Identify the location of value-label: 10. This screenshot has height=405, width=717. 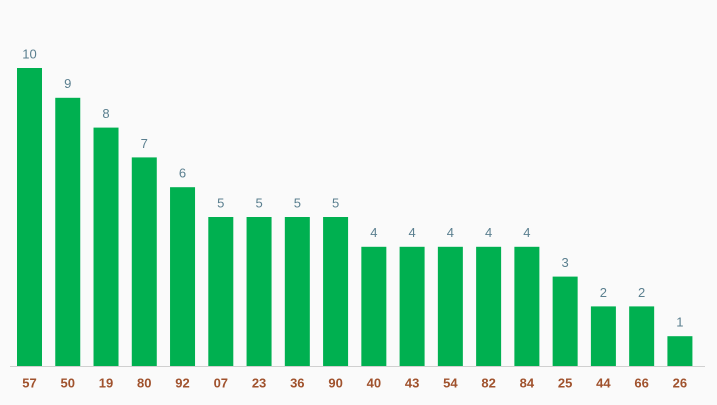
(29, 53).